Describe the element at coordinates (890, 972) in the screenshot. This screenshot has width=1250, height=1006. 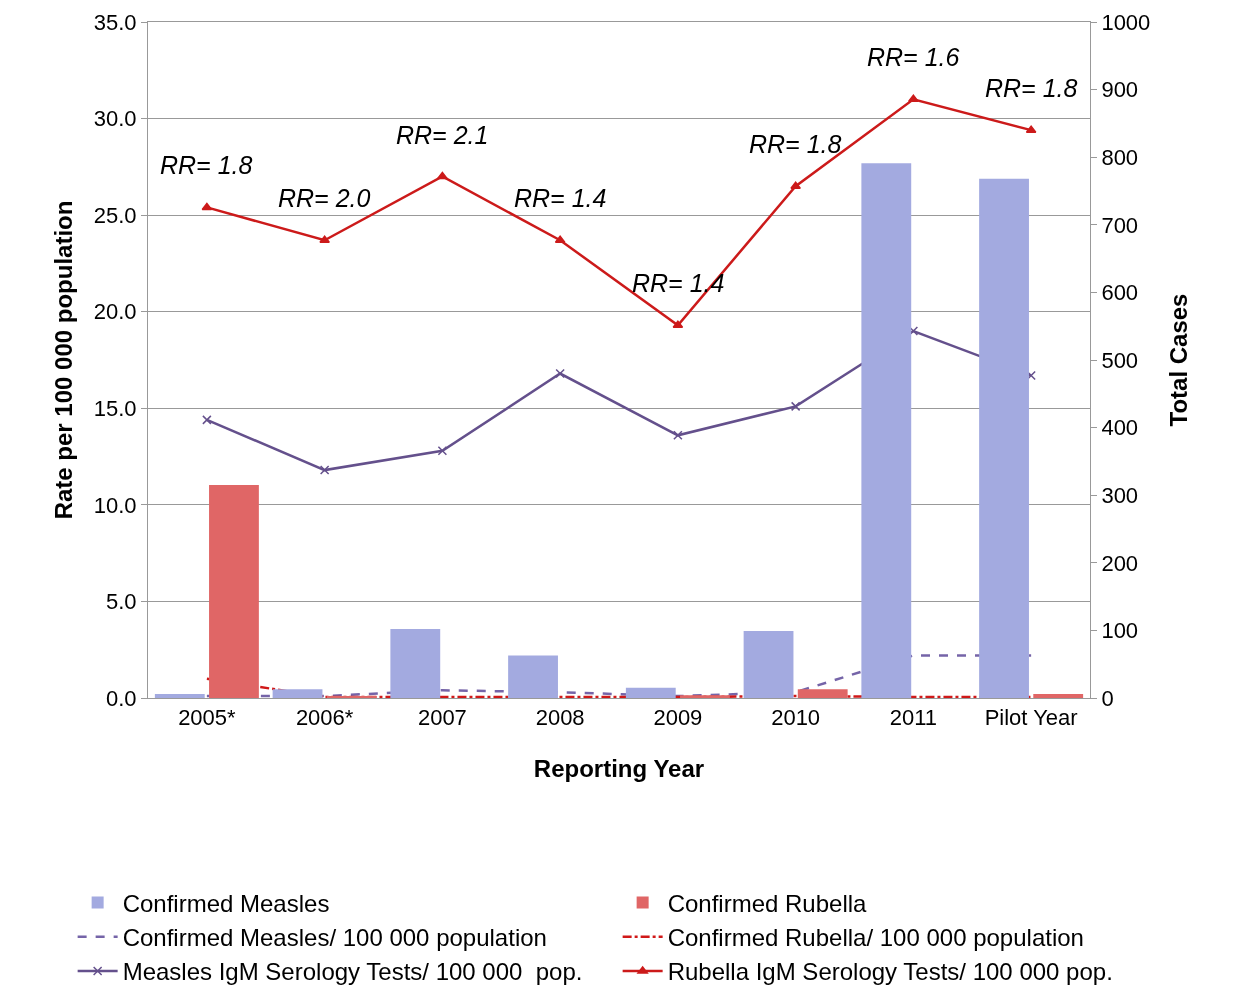
I see `legend-label: Rubella IgM Serology Tests/ 100 000 pop.` at that location.